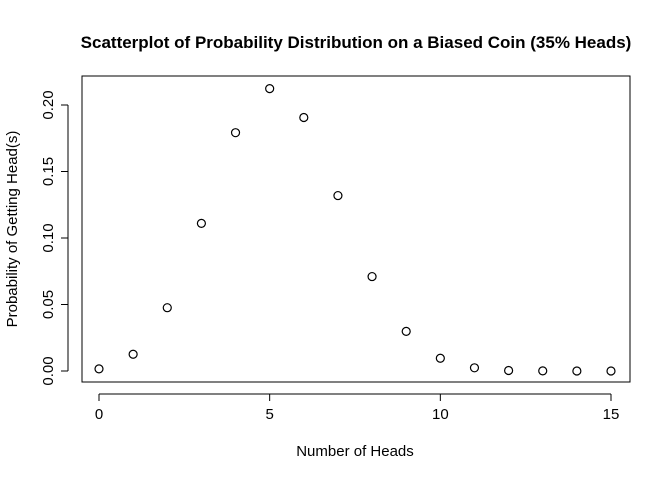 The image size is (672, 480). What do you see at coordinates (99, 414) in the screenshot?
I see `x-tick-label: 0` at bounding box center [99, 414].